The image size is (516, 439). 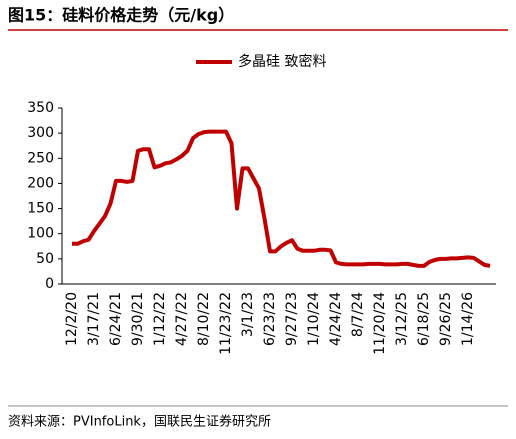 I want to click on x-tick-label: 3/17/21, so click(x=94, y=319).